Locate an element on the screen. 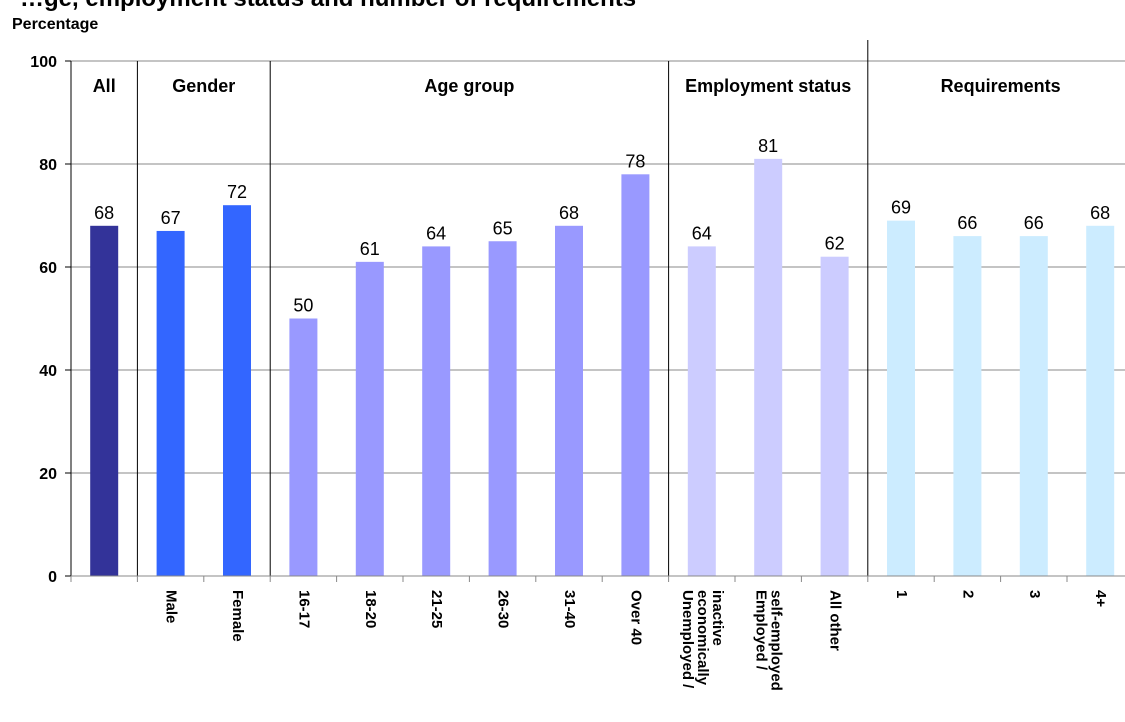 This screenshot has width=1125, height=722. group-header: Age group is located at coordinates (469, 86).